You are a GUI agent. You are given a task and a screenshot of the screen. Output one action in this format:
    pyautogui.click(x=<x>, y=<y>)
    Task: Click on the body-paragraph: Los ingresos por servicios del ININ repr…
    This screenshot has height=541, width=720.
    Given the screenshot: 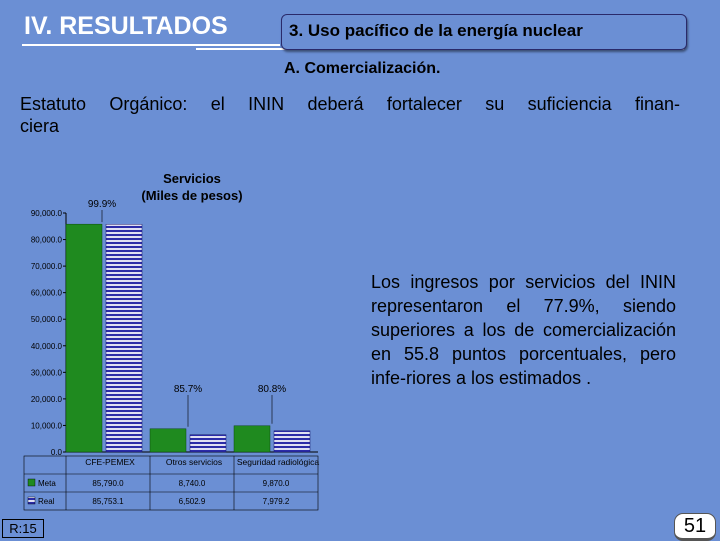 What is the action you would take?
    pyautogui.click(x=523, y=330)
    